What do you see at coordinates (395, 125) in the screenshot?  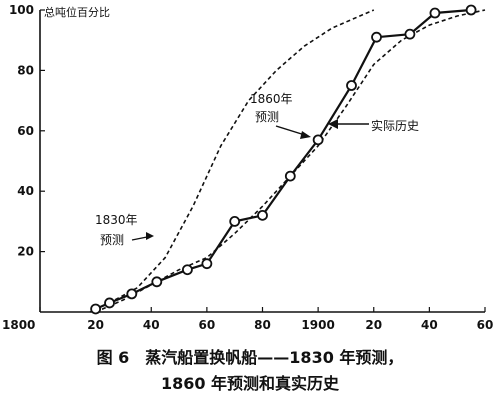 I see `annotation-actual-history: 实际历史` at bounding box center [395, 125].